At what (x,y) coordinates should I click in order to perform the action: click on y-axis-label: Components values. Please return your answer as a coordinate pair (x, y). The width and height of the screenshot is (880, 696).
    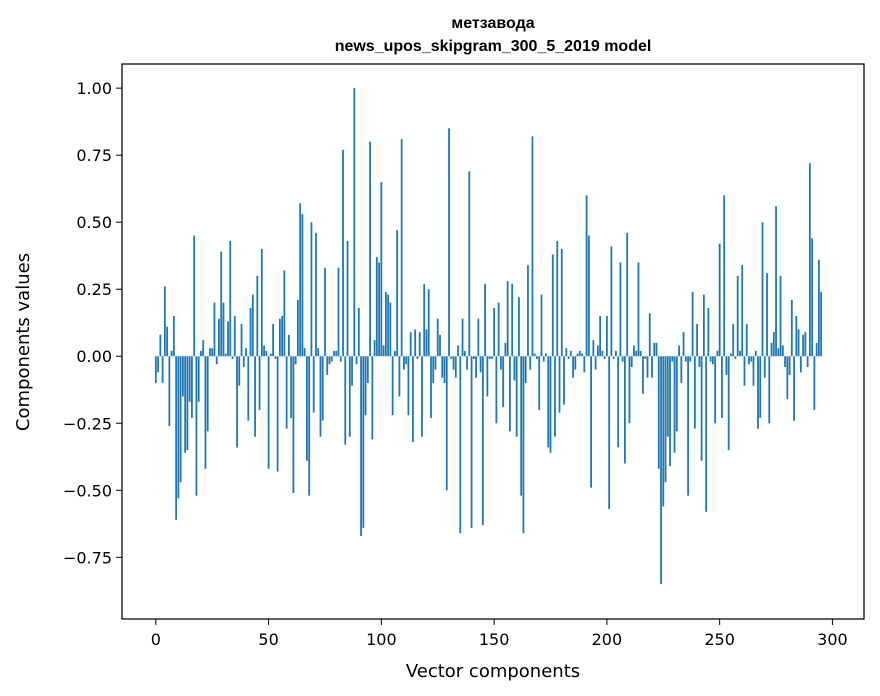
    Looking at the image, I should click on (23, 342).